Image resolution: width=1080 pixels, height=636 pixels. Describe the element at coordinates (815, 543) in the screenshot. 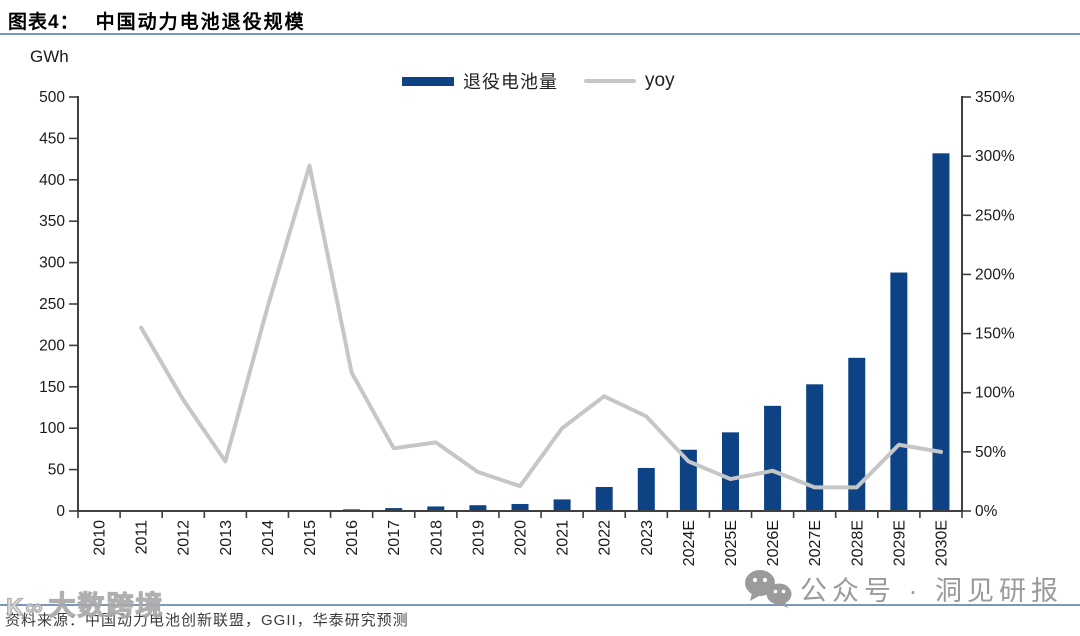

I see `x-axis-label-2027E: 2027E` at that location.